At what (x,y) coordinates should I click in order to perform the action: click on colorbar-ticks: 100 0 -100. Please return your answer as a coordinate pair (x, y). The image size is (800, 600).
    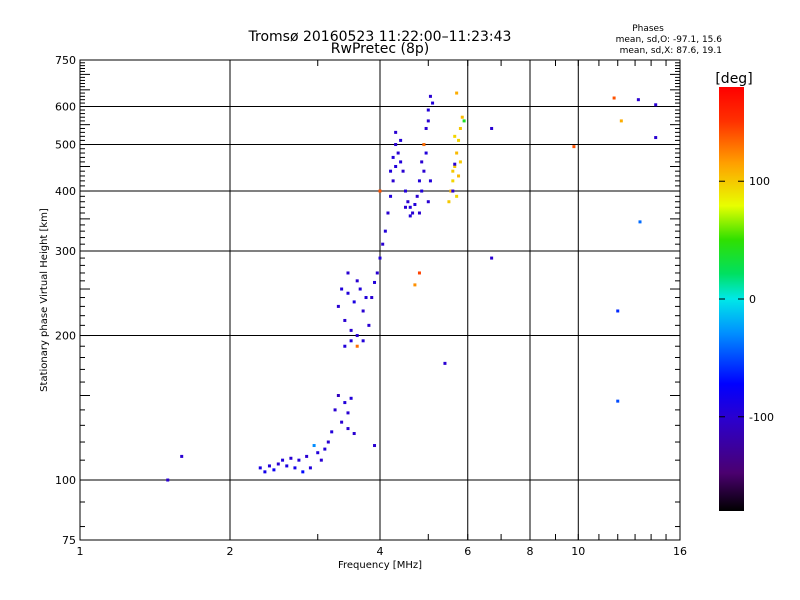
    Looking at the image, I should click on (746, 299).